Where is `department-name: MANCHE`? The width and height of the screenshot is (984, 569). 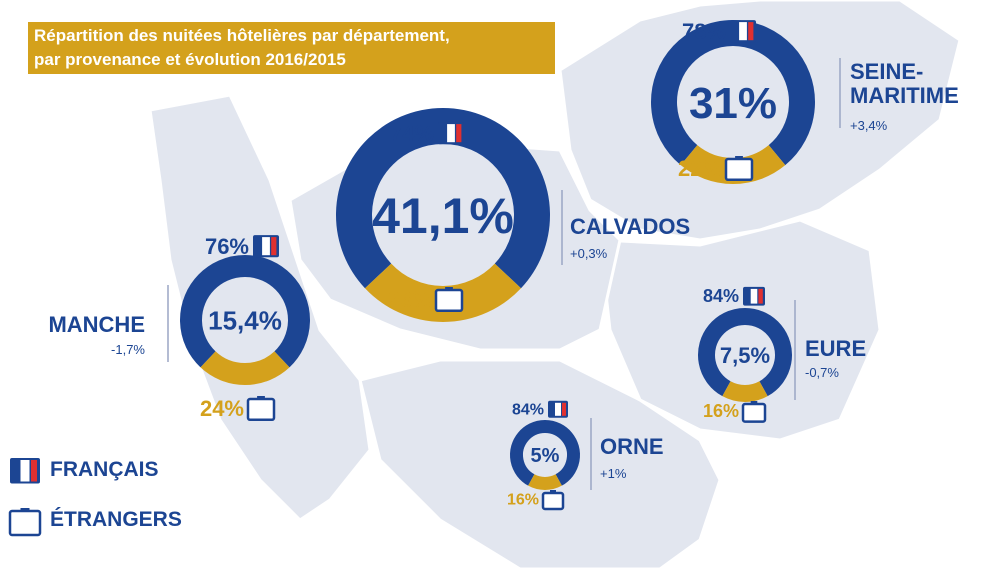
department-name: MANCHE is located at coordinates (96, 324).